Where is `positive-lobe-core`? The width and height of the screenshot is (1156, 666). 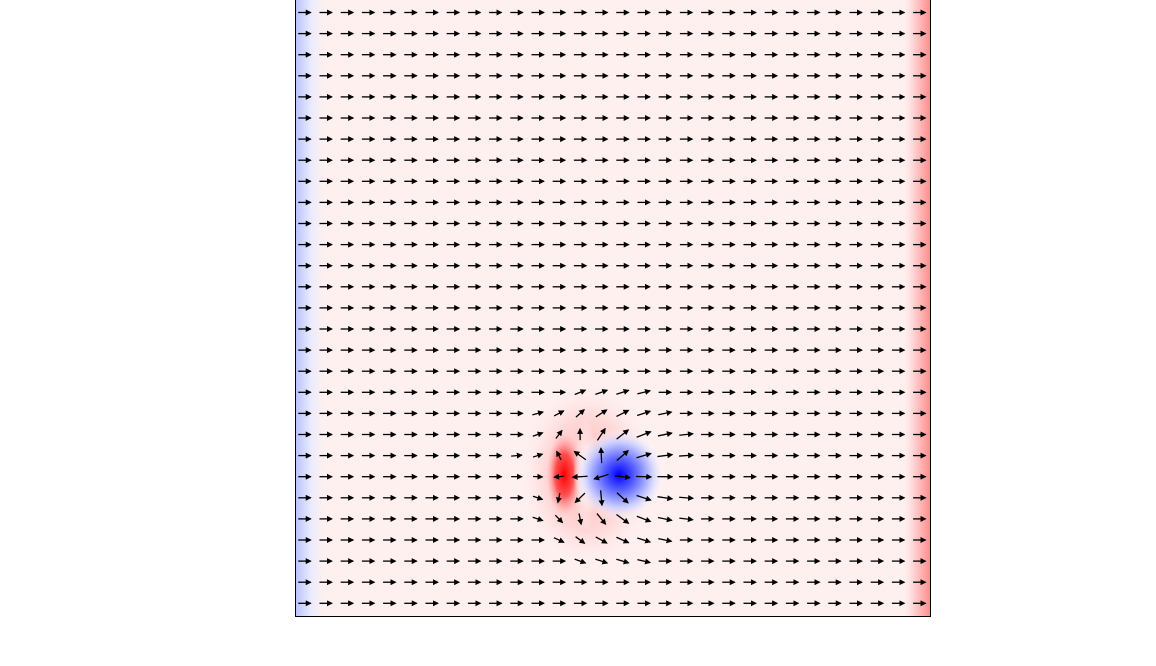 positive-lobe-core is located at coordinates (564, 474).